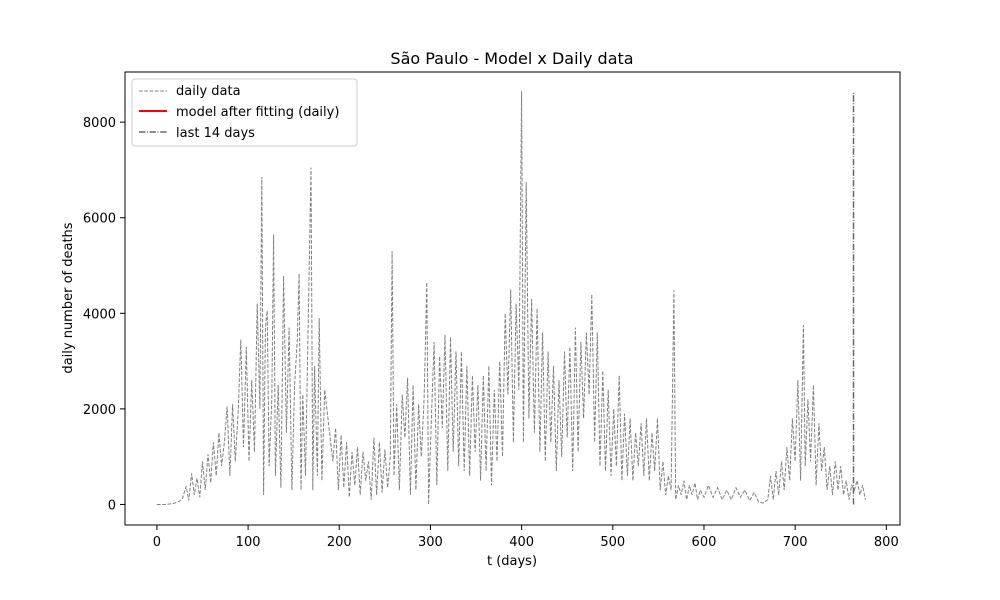  I want to click on chart-title: São Paulo - Model x Daily data, so click(511, 58).